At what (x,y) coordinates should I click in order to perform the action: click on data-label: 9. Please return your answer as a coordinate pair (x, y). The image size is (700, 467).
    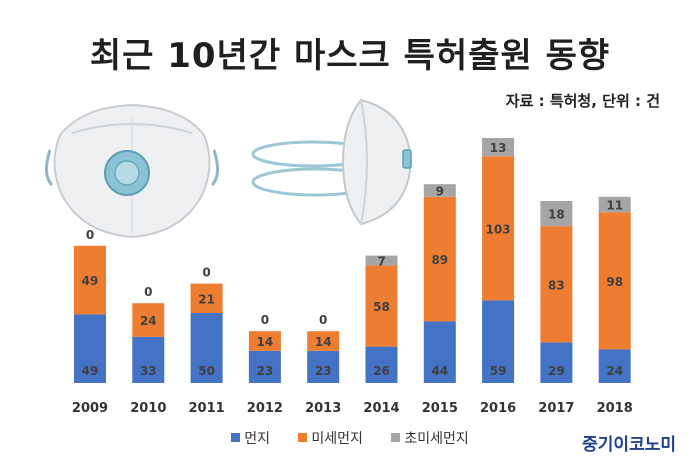
    Looking at the image, I should click on (440, 192).